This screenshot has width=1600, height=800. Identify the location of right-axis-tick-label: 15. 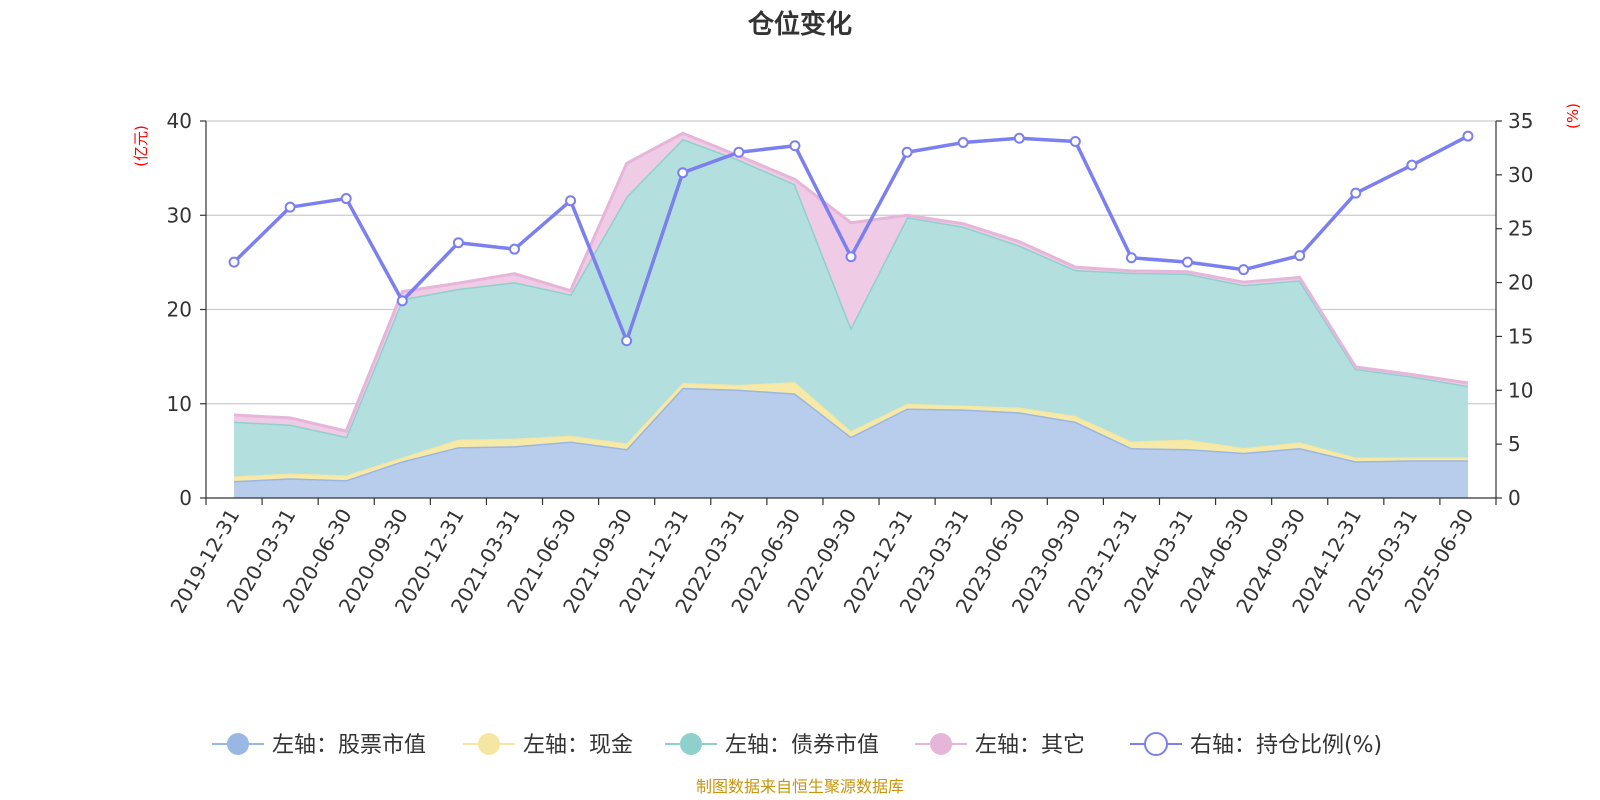
(1520, 336).